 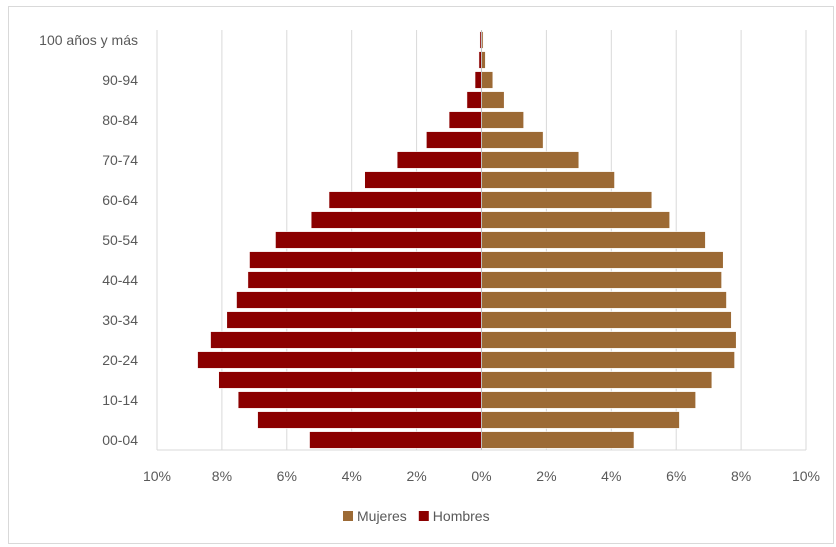 What do you see at coordinates (120, 400) in the screenshot?
I see `y-tick-label: 10-14` at bounding box center [120, 400].